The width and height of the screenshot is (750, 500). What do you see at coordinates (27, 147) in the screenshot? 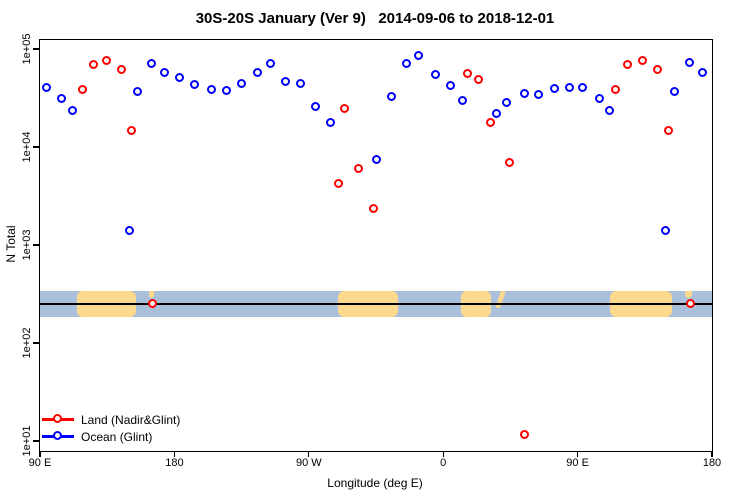
I see `y-tick-label: 1e+04` at bounding box center [27, 147].